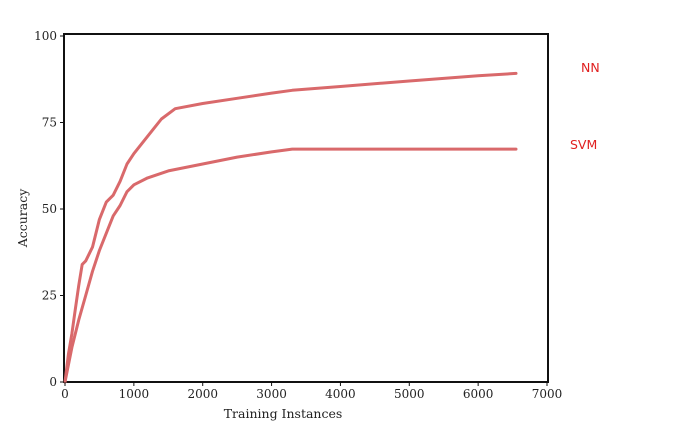  I want to click on y-tick-label: 75, so click(49, 123).